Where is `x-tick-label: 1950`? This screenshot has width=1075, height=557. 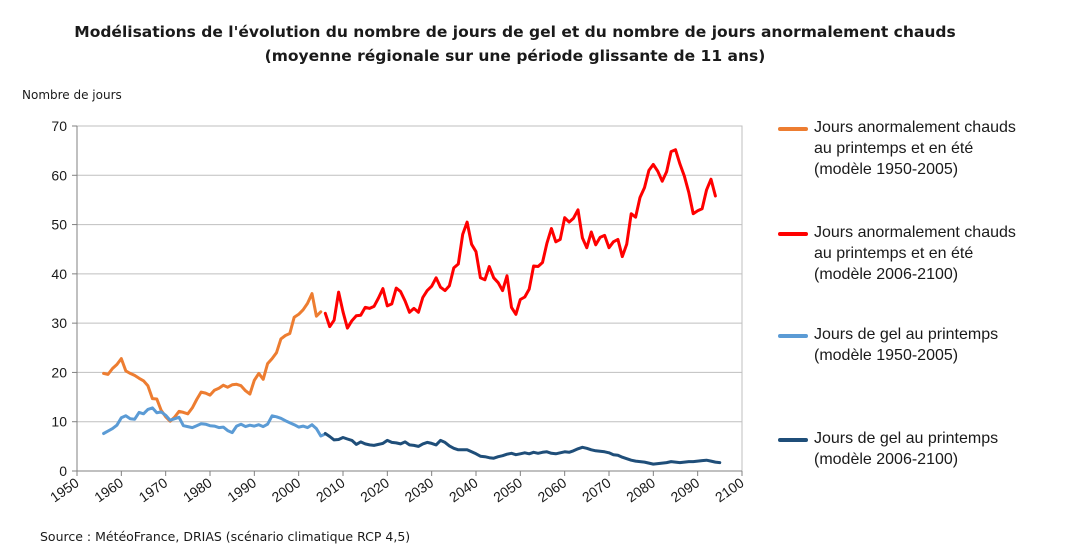 x-tick-label: 1950 is located at coordinates (64, 489).